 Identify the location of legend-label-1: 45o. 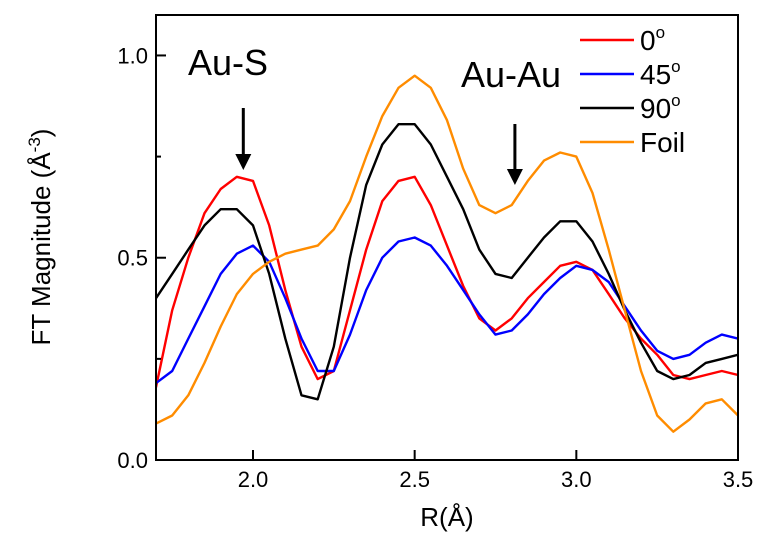
(660, 73).